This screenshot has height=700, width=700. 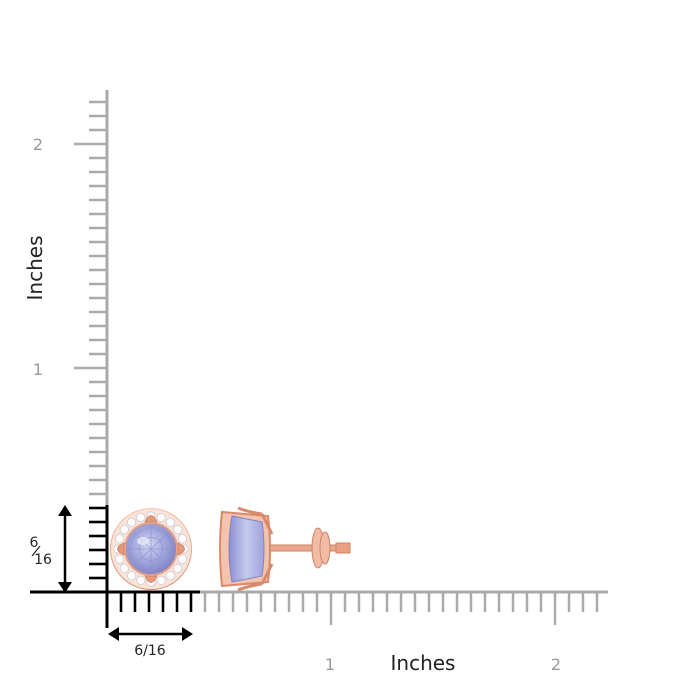 What do you see at coordinates (91, 341) in the screenshot?
I see `vertical-ruler` at bounding box center [91, 341].